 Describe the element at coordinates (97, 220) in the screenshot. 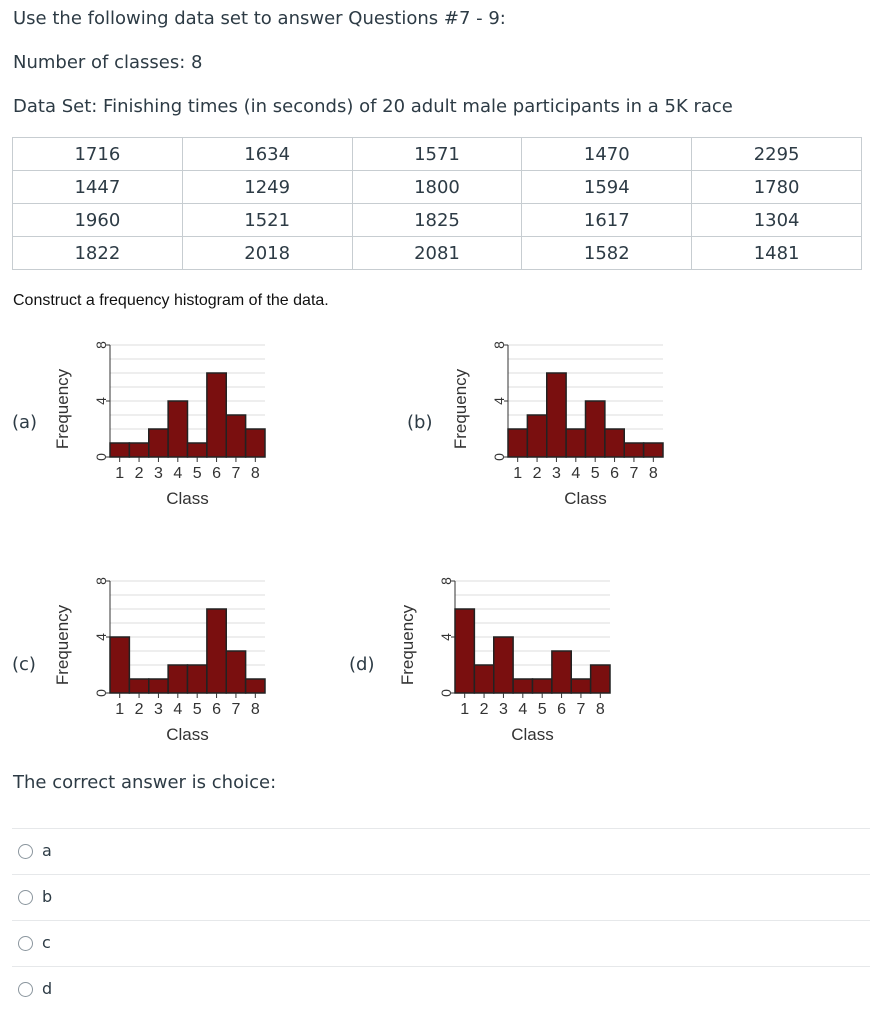

I see `table-cell: 1960` at that location.